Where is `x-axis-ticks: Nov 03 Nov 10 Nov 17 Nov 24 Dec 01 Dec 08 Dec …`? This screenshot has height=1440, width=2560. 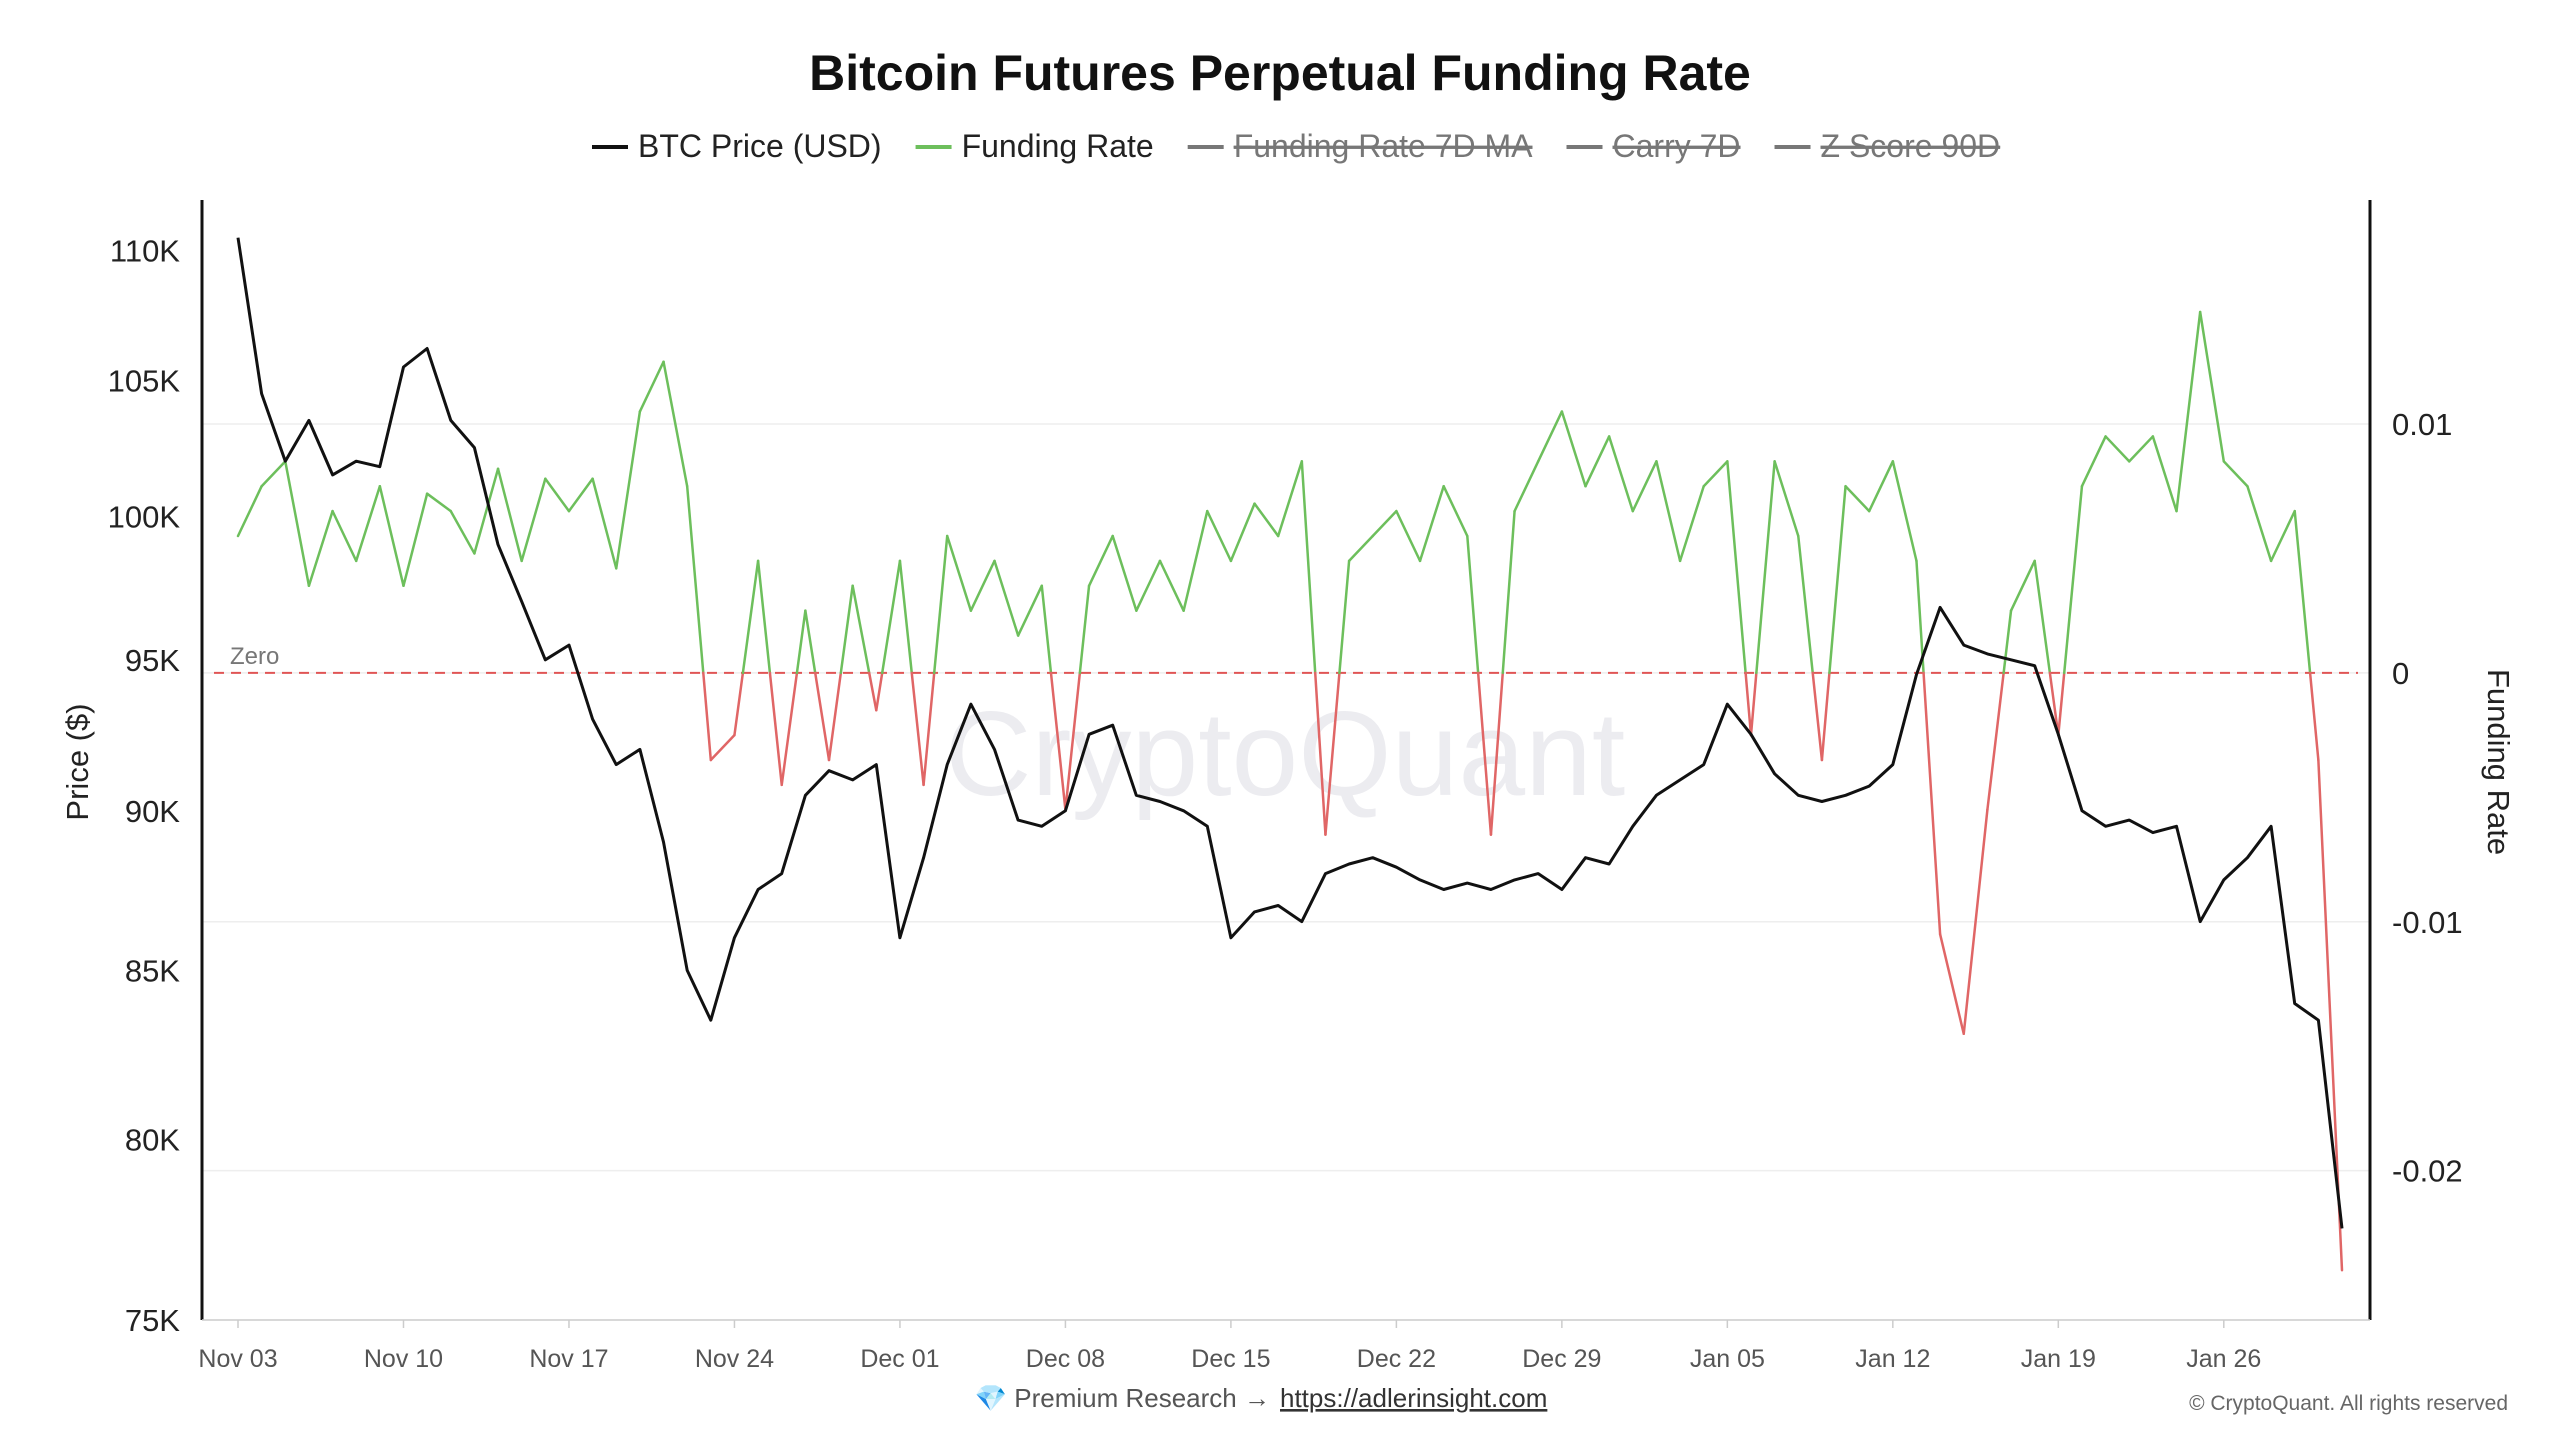 x-axis-ticks: Nov 03 Nov 10 Nov 17 Nov 24 Dec 01 Dec 08 Dec … is located at coordinates (1229, 1346).